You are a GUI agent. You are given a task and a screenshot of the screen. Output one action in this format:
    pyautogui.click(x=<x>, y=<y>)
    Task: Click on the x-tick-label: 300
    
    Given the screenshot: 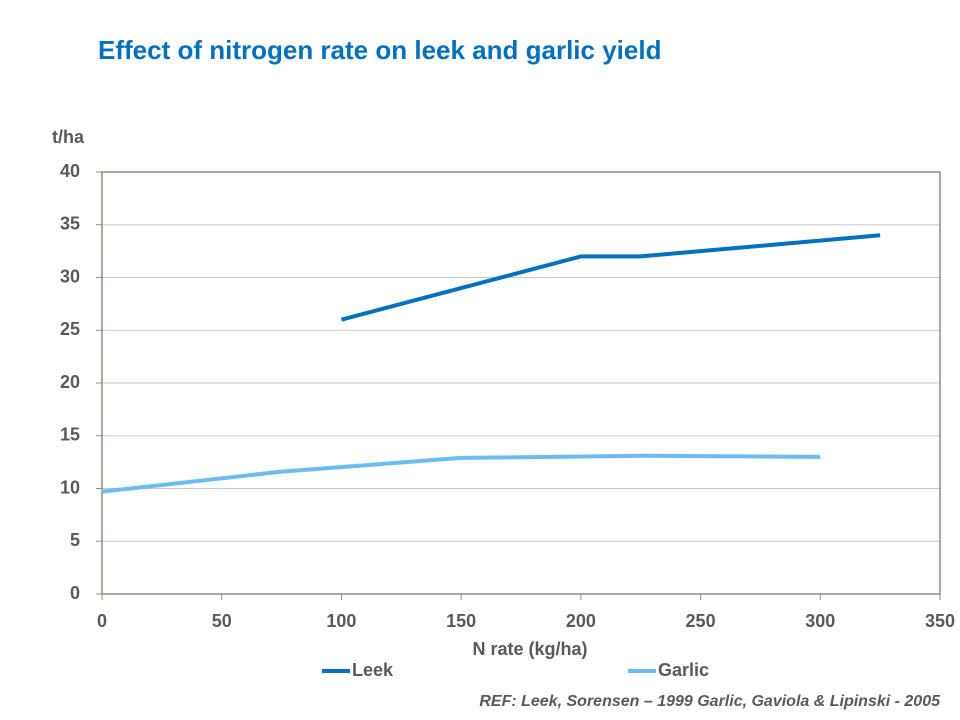 What is the action you would take?
    pyautogui.click(x=820, y=621)
    